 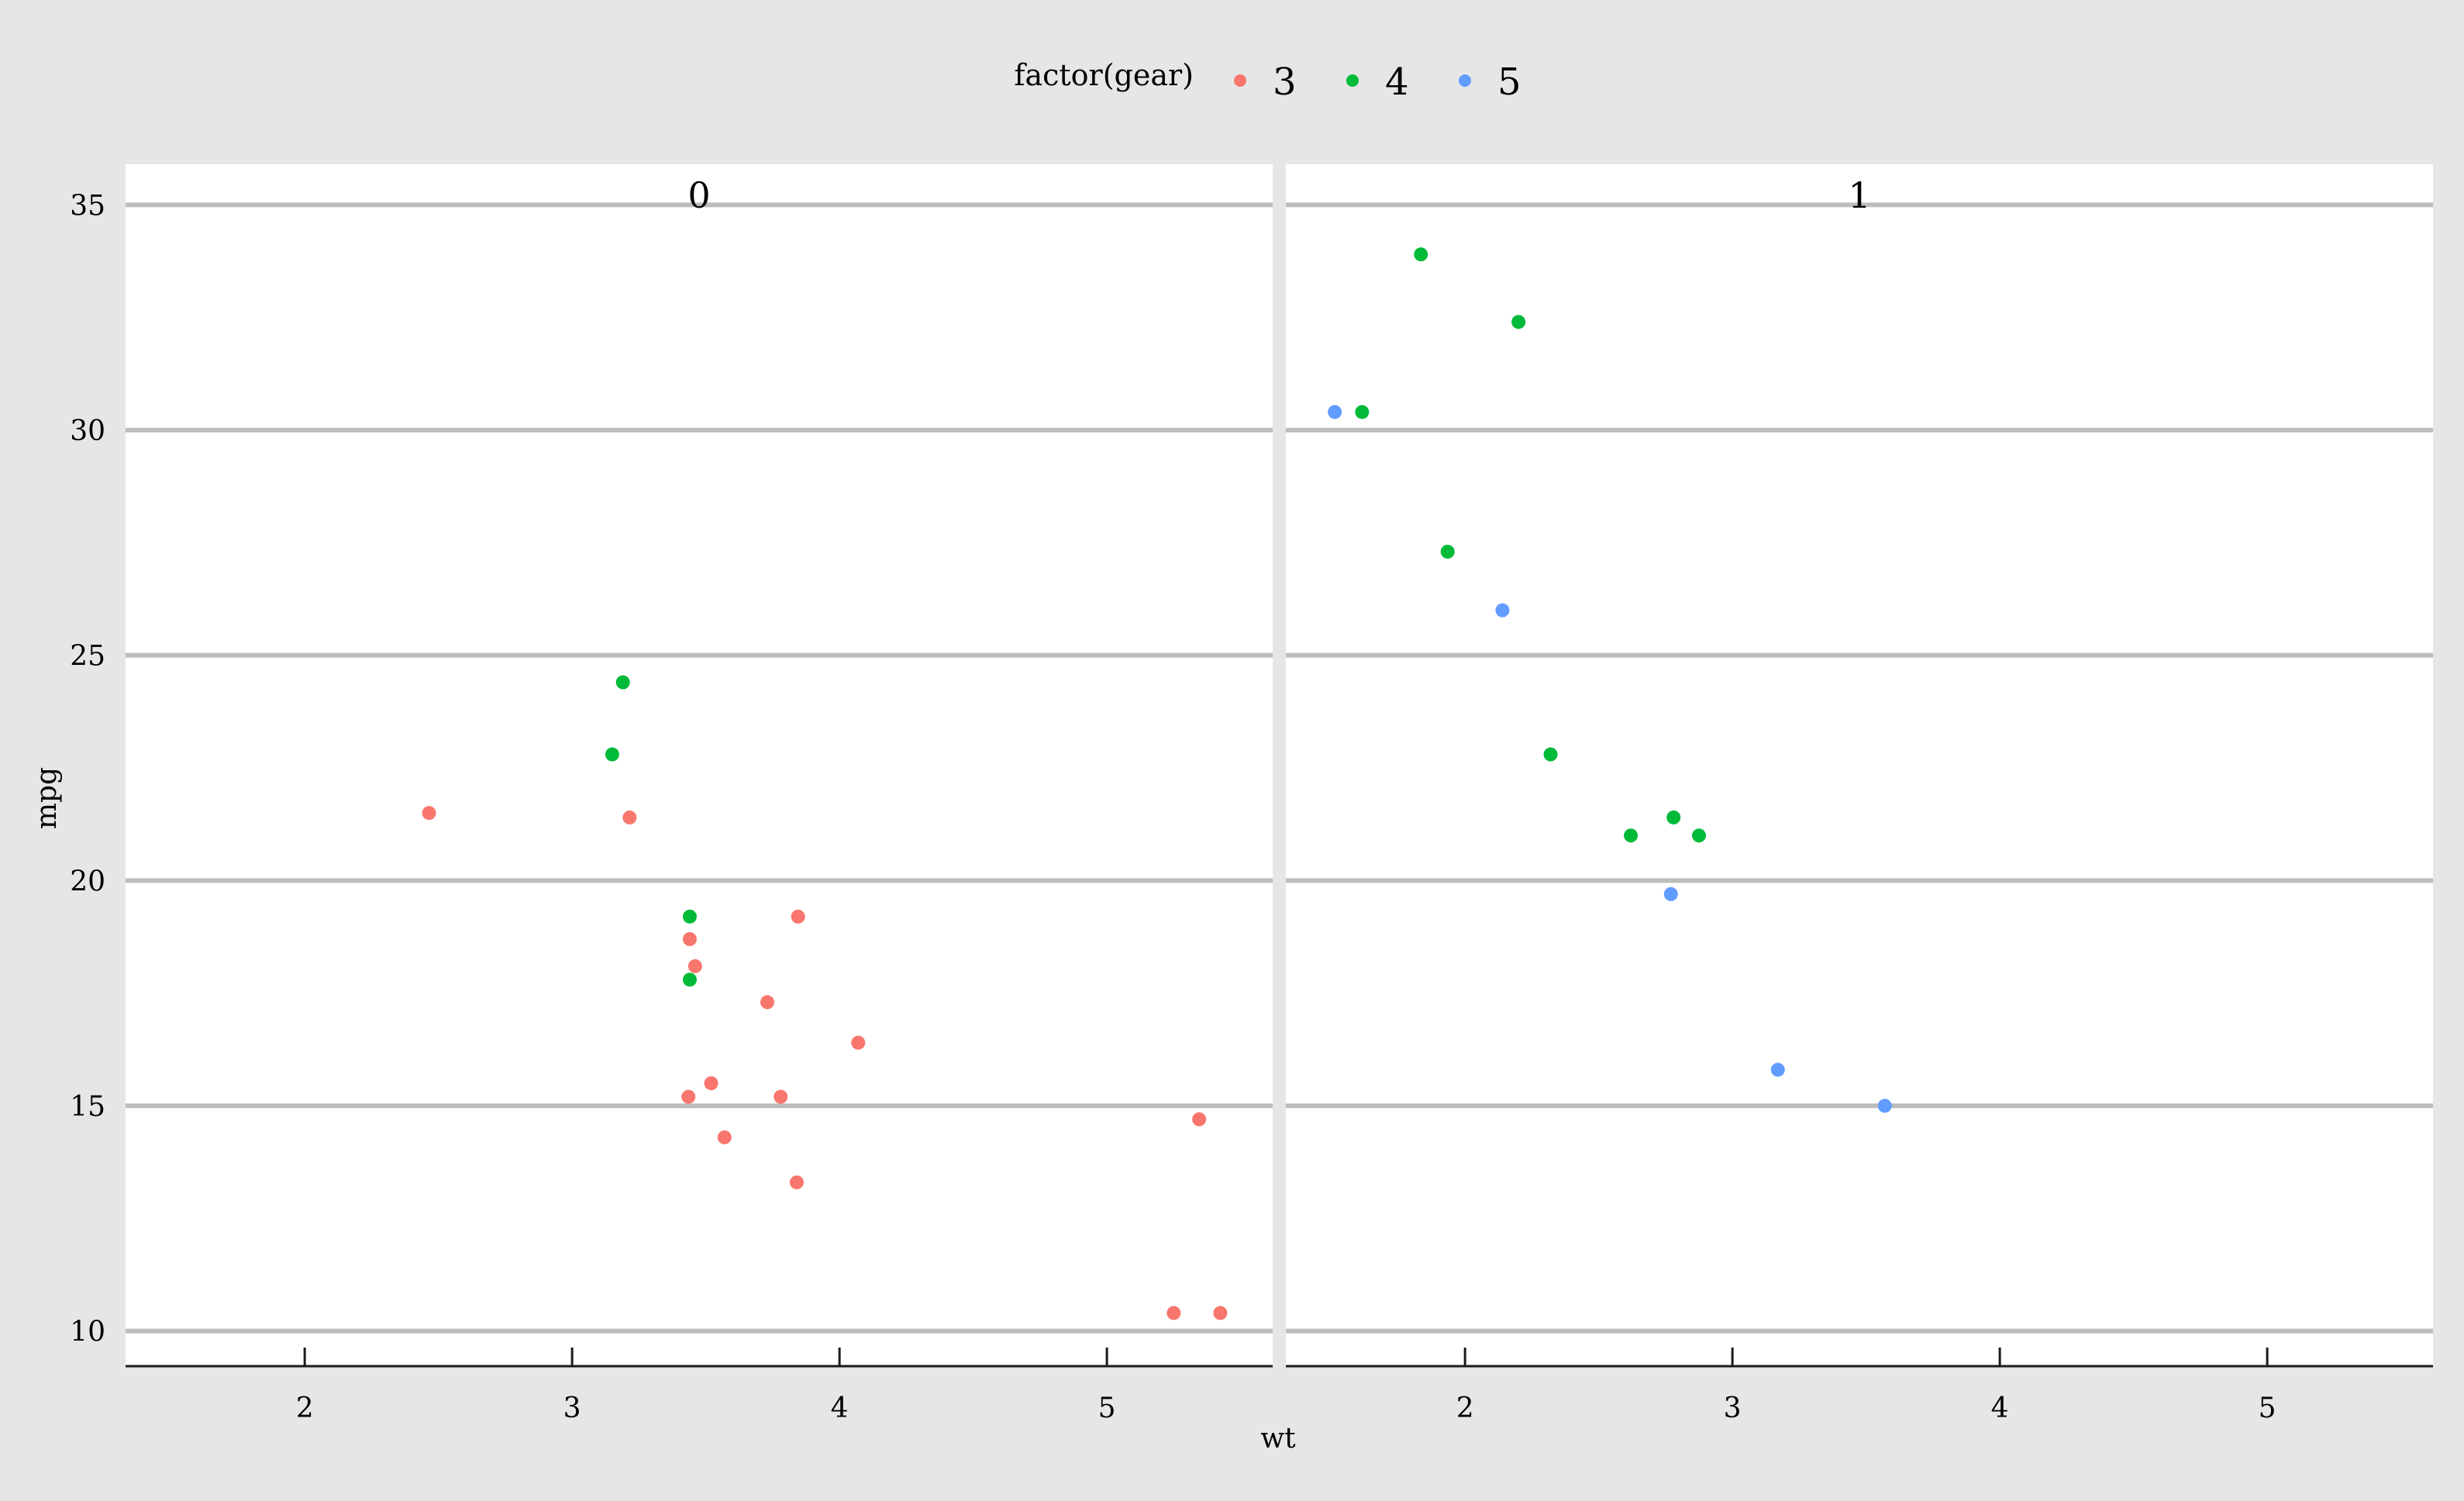 What do you see at coordinates (1104, 75) in the screenshot?
I see `legend-title: factor(gear)` at bounding box center [1104, 75].